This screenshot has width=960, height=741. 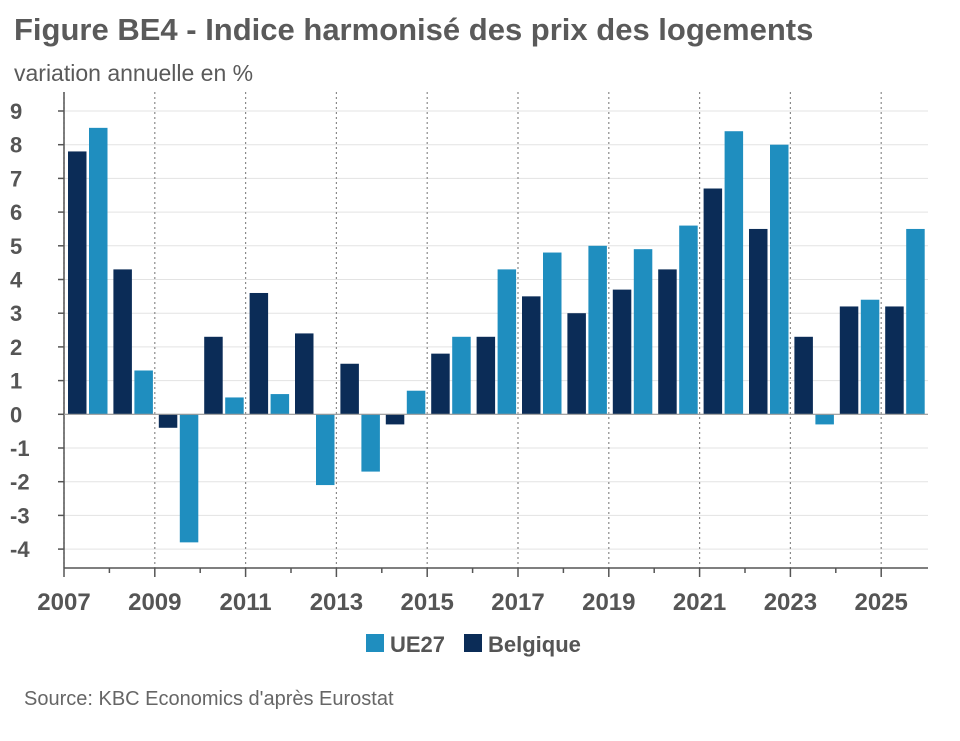 What do you see at coordinates (416, 402) in the screenshot?
I see `bar-ue27-2014` at bounding box center [416, 402].